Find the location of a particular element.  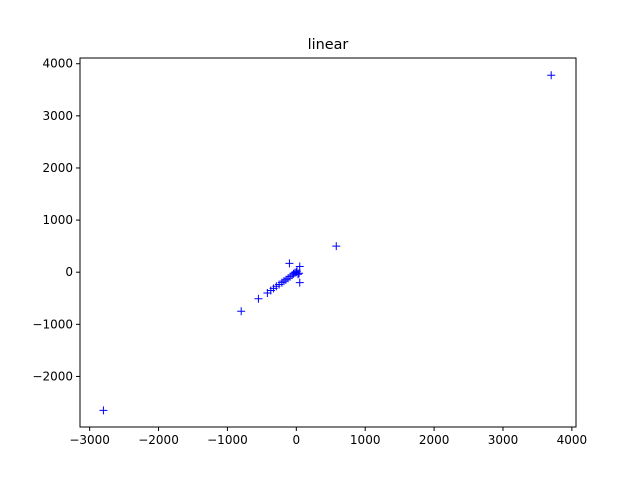

y-tick-label: −2000 is located at coordinates (52, 376).